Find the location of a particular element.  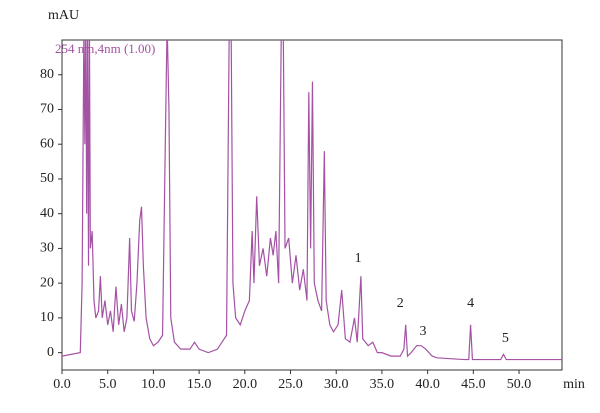

x-tick-label: 30.0 is located at coordinates (336, 384).